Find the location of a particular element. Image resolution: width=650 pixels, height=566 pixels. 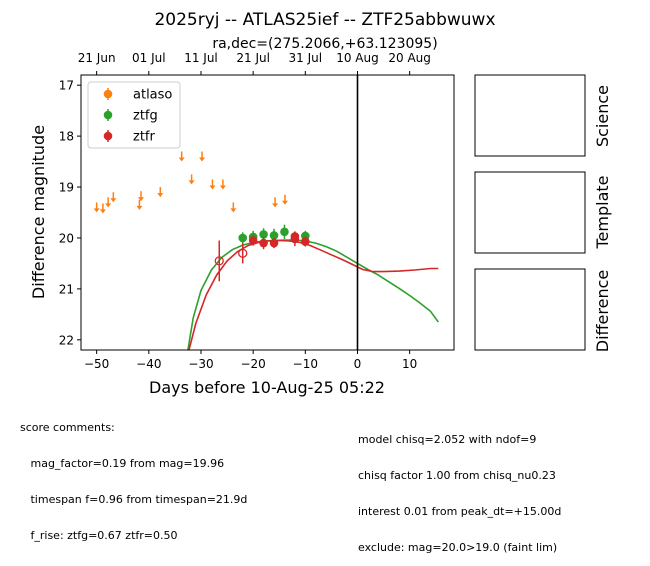

science-label: Science is located at coordinates (602, 116).